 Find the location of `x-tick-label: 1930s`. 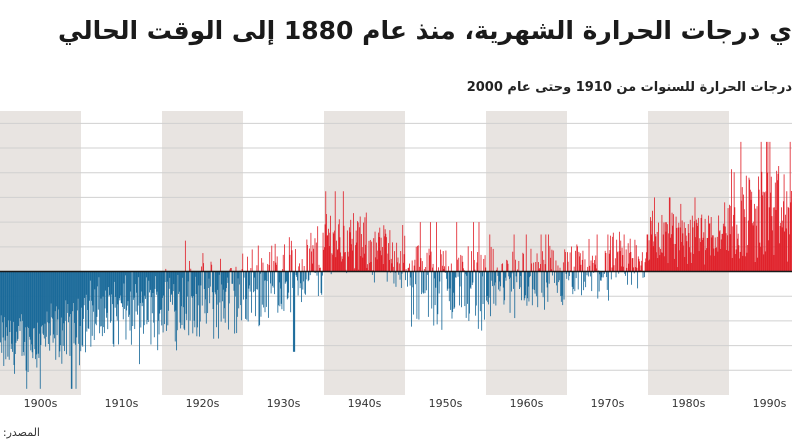

x-tick-label: 1930s is located at coordinates (284, 402).